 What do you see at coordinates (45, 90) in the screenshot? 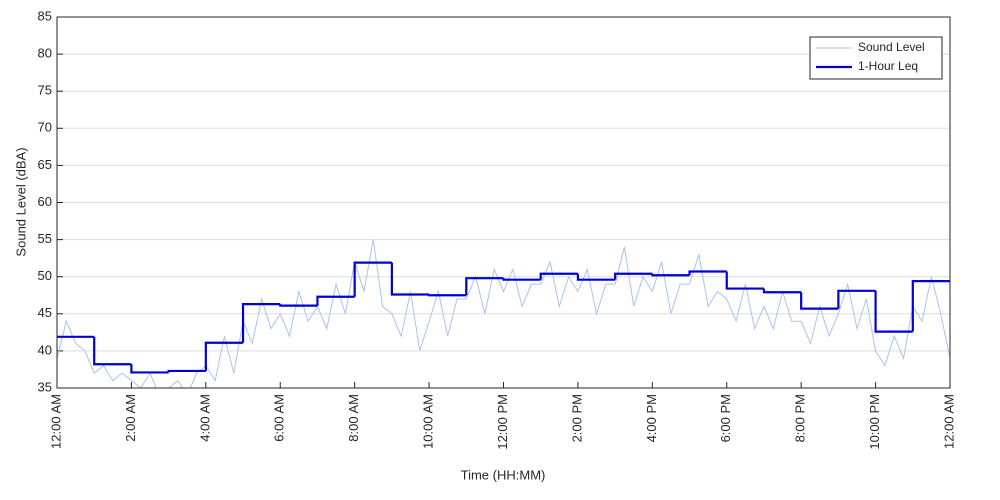
I see `y-tick-label: 75` at bounding box center [45, 90].